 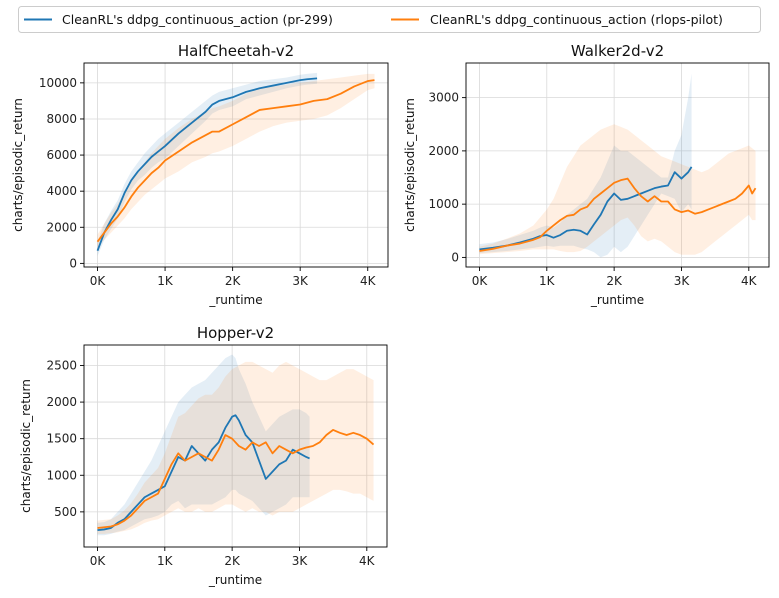 What do you see at coordinates (61, 155) in the screenshot?
I see `y-tick-label: 6000` at bounding box center [61, 155].